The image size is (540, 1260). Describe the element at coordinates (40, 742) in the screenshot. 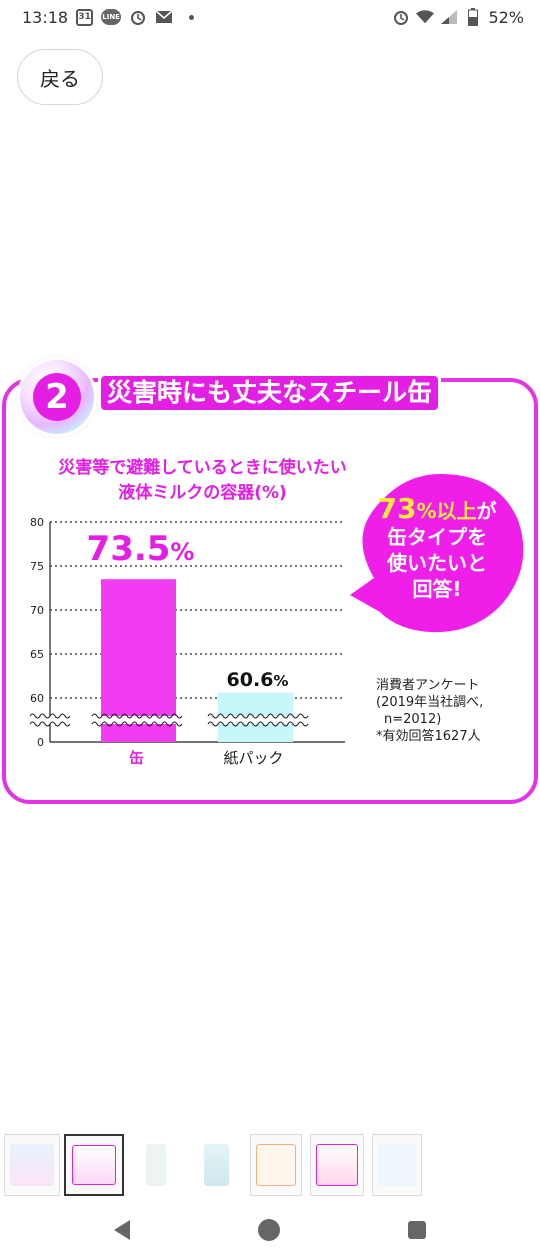

I see `y-tick-label: 0` at that location.